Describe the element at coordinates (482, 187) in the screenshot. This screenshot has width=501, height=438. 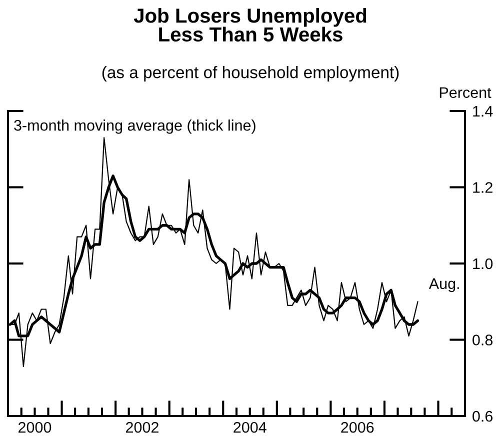
I see `y-tick-label: 1.2` at that location.